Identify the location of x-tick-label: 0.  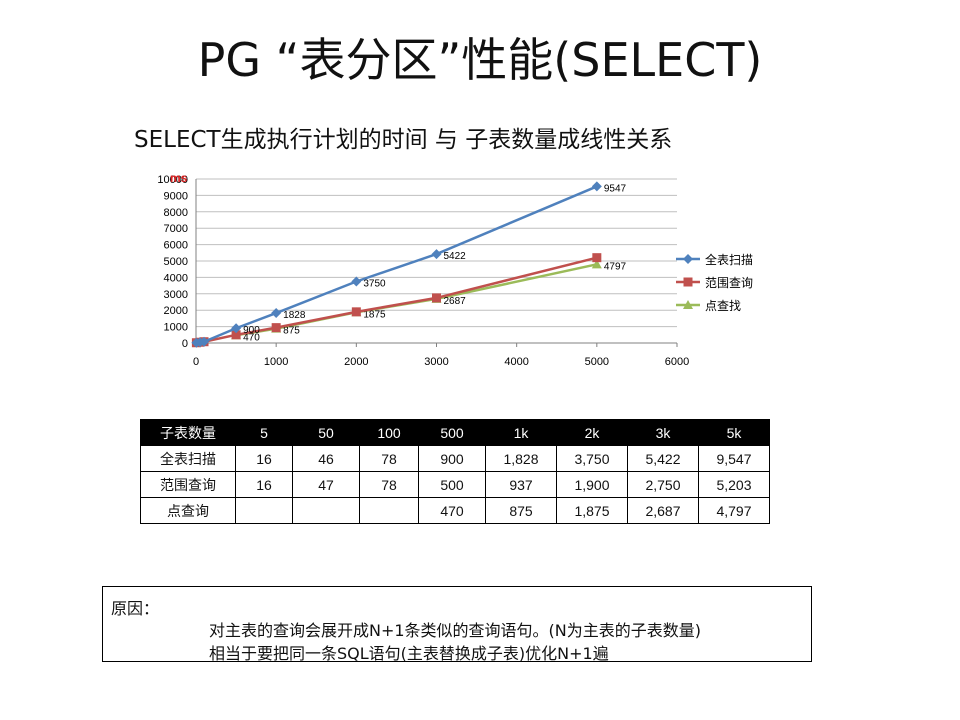
(196, 362).